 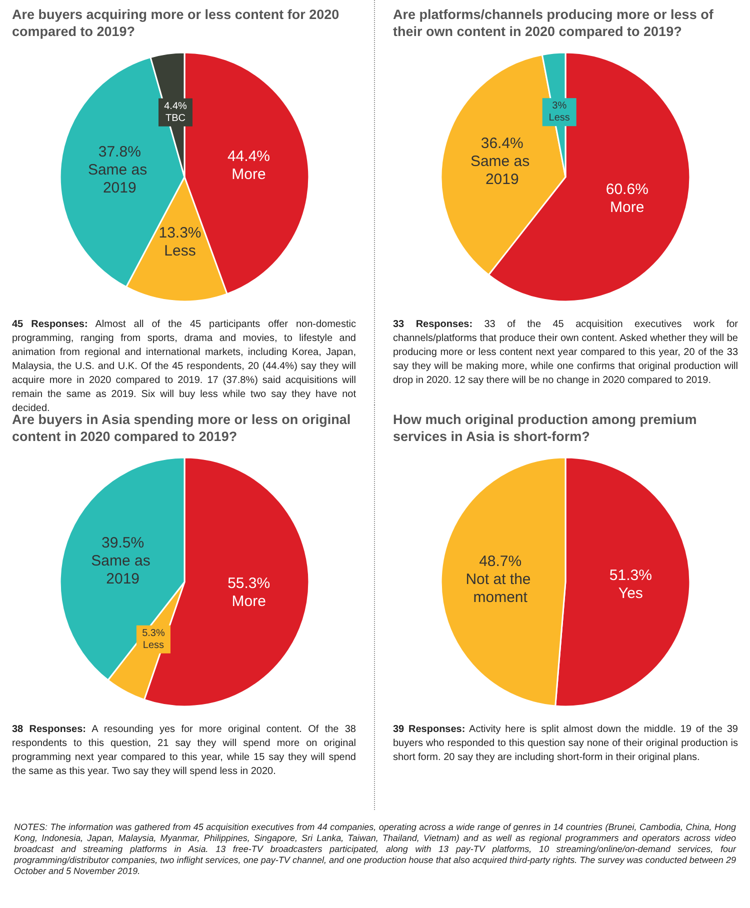 I want to click on text: NOTES: The information was gathered from 45 acquisition executives from 44 companies, operating across a wide range of genres in 14 countries (Brunei, Cambodia, China, Hong Kong, Indonesia, Japan, Malaysia, Myanmar, Philippines, Singapore, Sri Lanka, Taiwan, Thailand, Vietnam) and as well as regional programmers and operators across video broadcast and streaming platforms in Asia. 13 free-TV broadcasters participated, along with 13 pay-TV platforms, 10 streaming/online/on-demand services, four programming/distributor companies, two inflight services, one pay-TV channel, and one production house that also acquired third-party rights. The survey was conducted between 29 October and 5 November 2019., so click(x=375, y=849).